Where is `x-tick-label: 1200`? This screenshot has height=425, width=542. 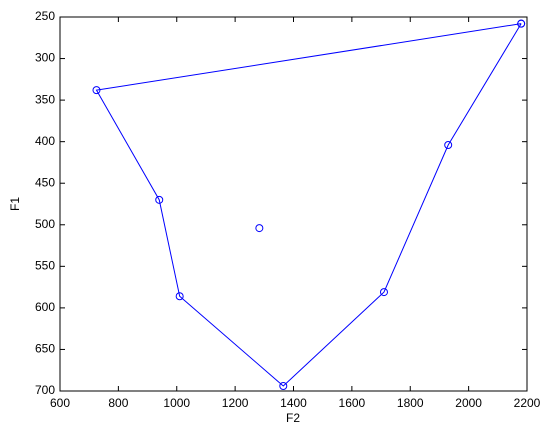 x-tick-label: 1200 is located at coordinates (235, 403).